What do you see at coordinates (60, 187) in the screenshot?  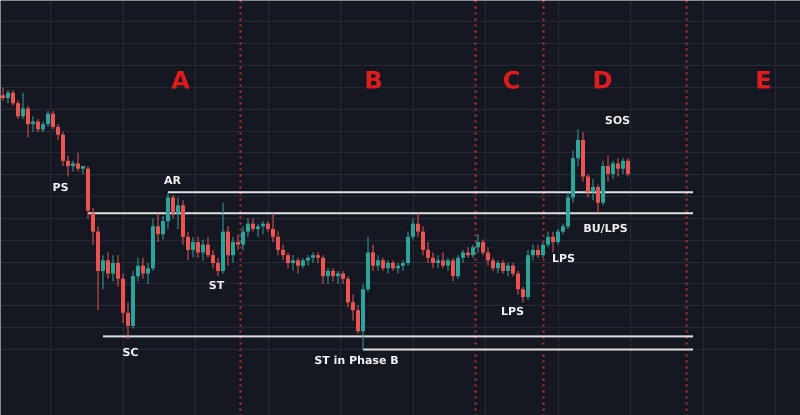 I see `annotation: PS` at bounding box center [60, 187].